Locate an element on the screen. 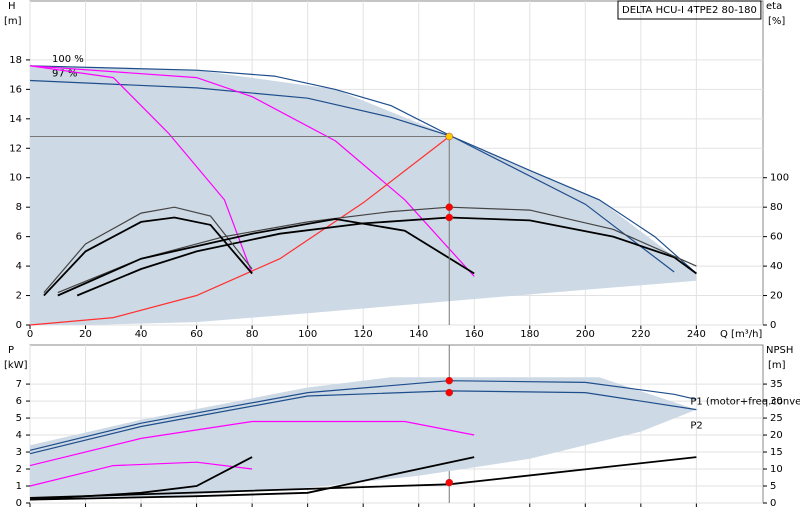  y2-tick-label: 100 is located at coordinates (779, 178).